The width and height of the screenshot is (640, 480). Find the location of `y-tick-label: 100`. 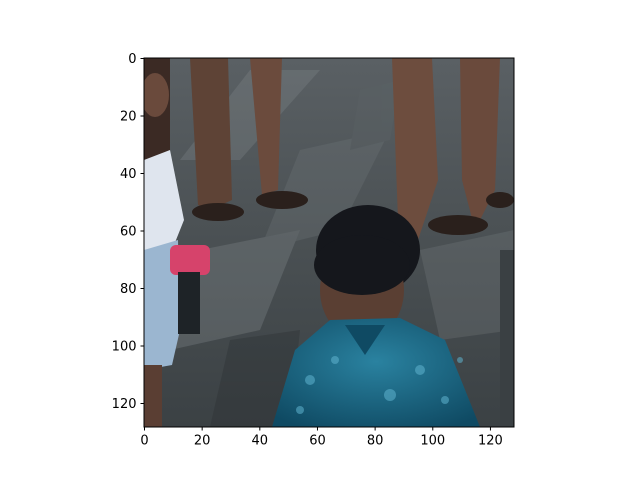

y-tick-label: 100 is located at coordinates (124, 347).